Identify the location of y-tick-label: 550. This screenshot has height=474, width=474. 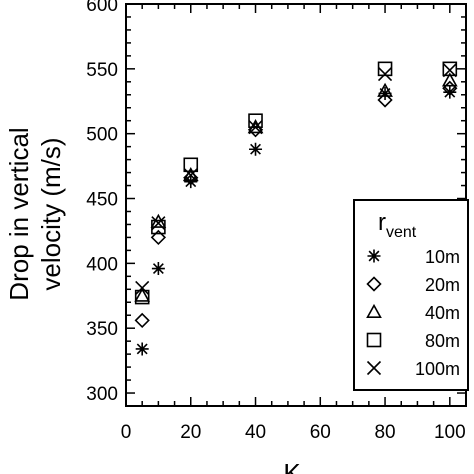
(102, 70).